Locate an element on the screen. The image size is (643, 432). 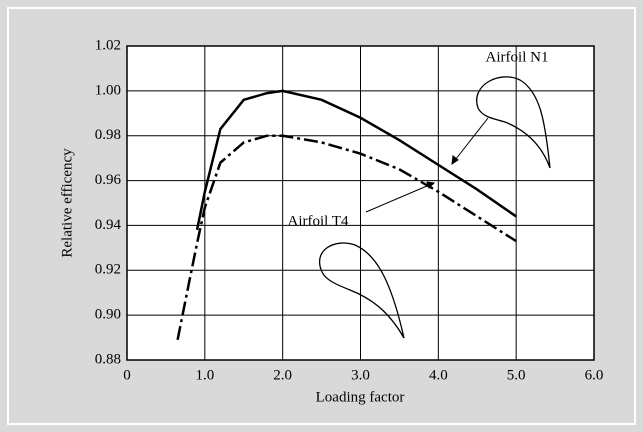
x-tick-label: 4.0 is located at coordinates (438, 375).